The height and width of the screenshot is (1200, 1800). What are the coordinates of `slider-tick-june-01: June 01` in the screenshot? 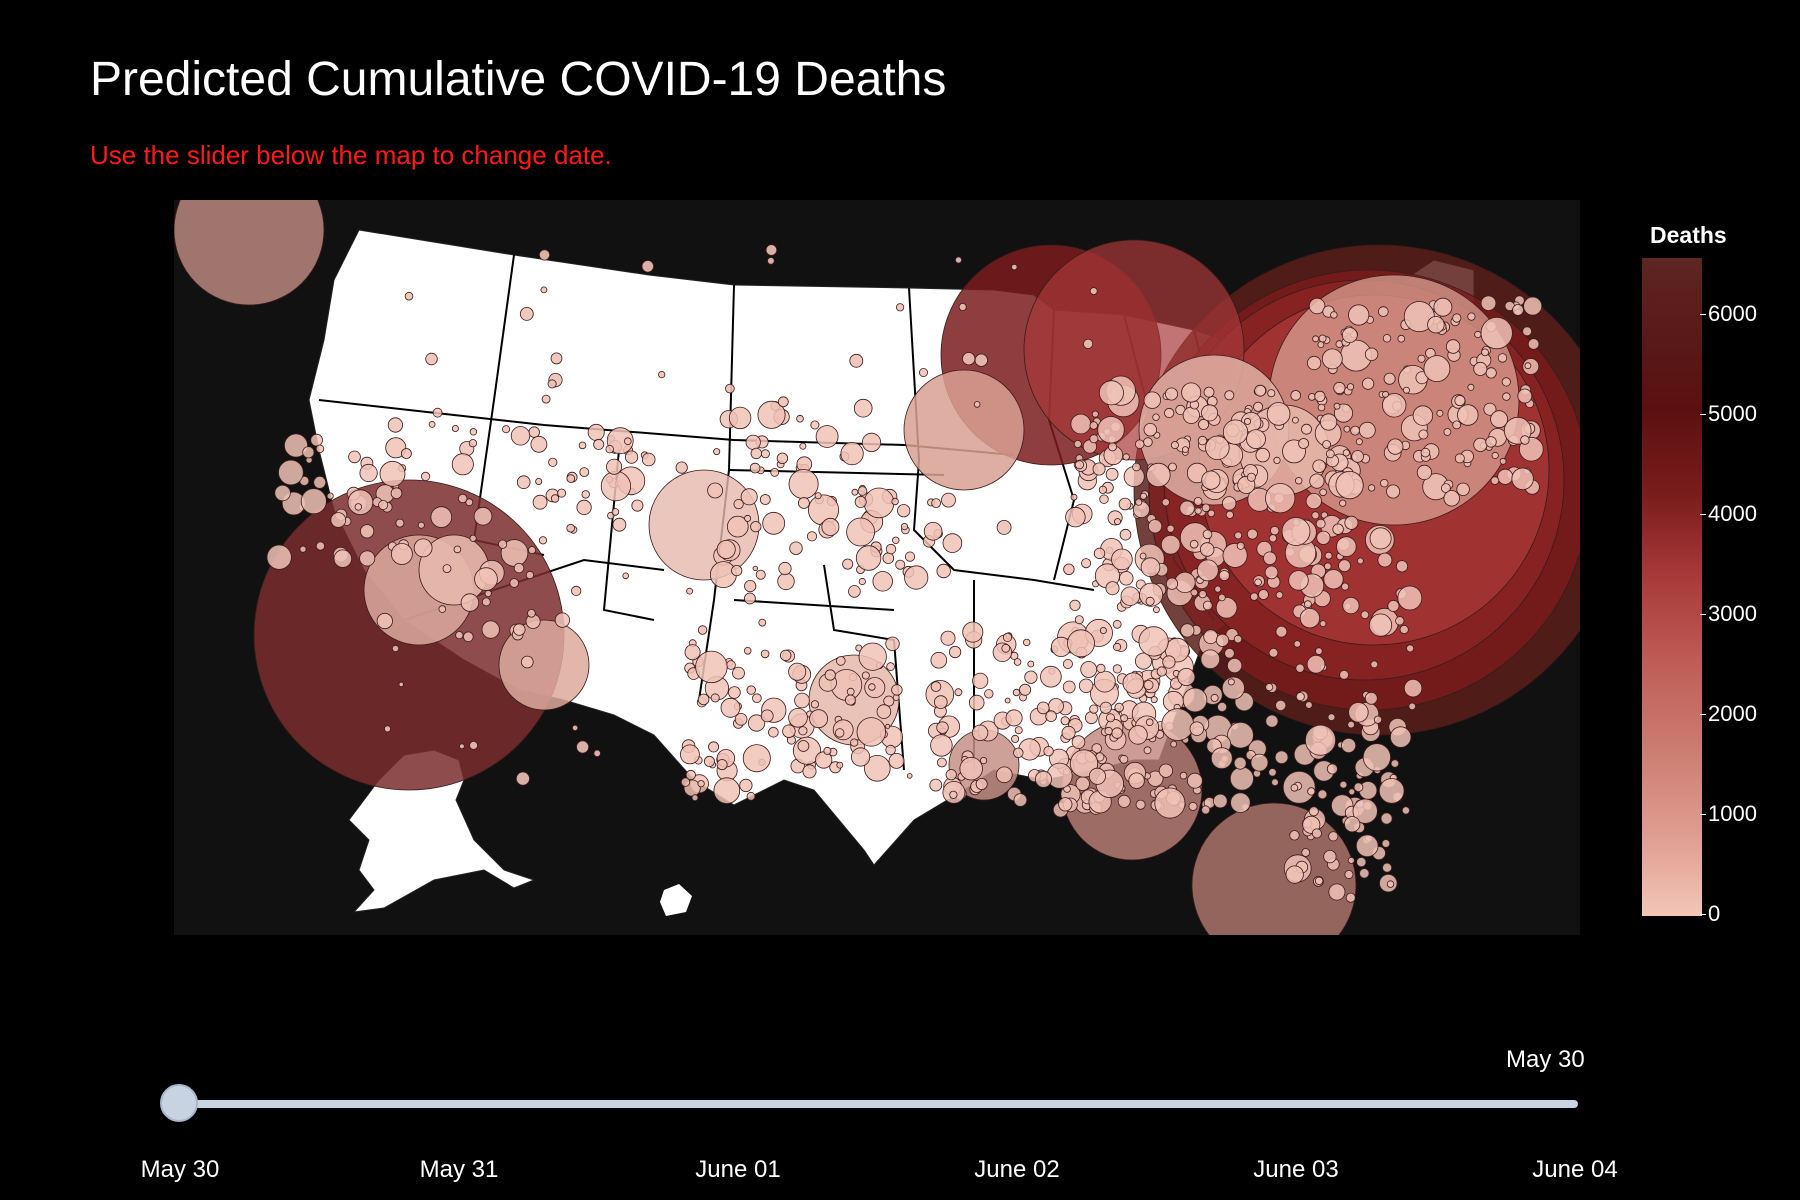 It's located at (738, 1169).